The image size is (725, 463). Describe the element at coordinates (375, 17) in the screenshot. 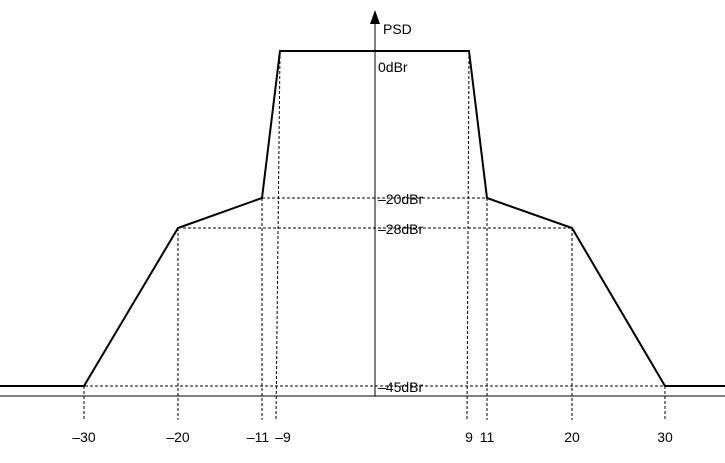

I see `psd-axis-arrow` at that location.